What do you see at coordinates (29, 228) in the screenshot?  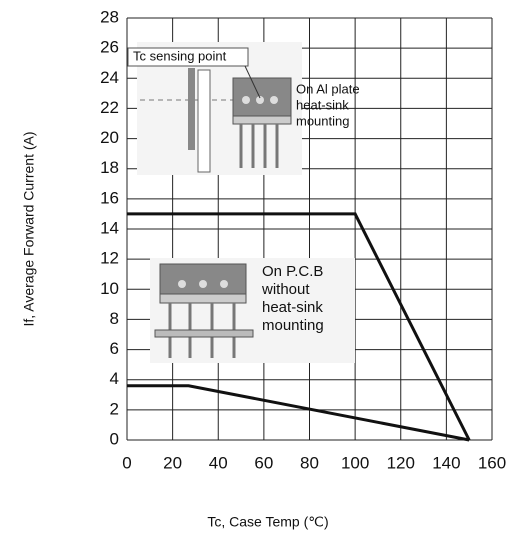 I see `y-axis-label: If, Average Forward Current (A)` at bounding box center [29, 228].